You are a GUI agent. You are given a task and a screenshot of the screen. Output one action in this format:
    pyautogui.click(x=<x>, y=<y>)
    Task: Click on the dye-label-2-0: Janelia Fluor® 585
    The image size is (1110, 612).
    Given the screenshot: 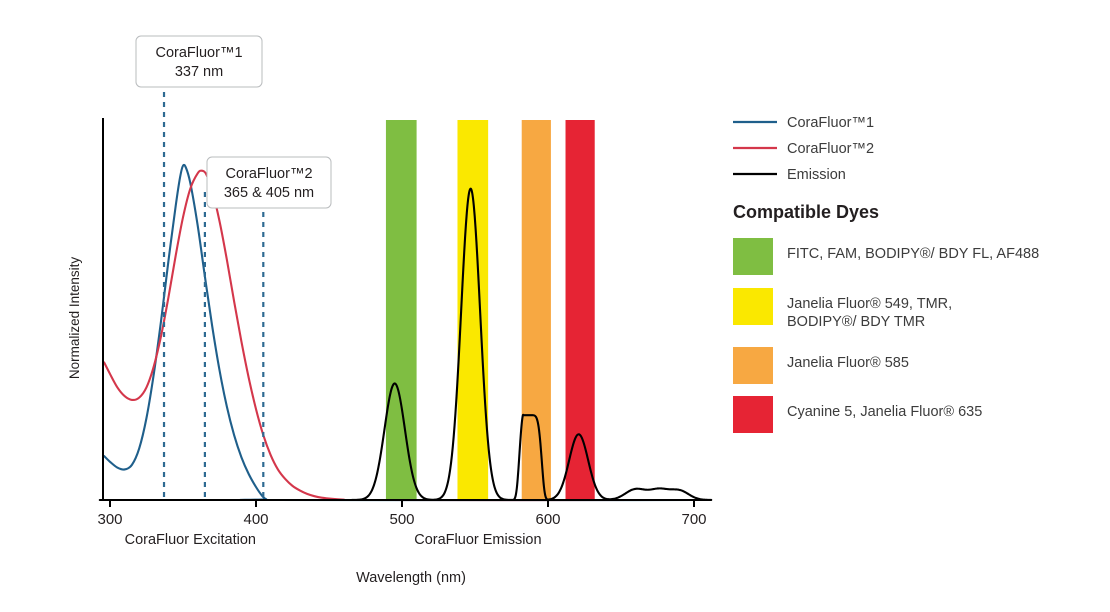 What is the action you would take?
    pyautogui.click(x=848, y=363)
    